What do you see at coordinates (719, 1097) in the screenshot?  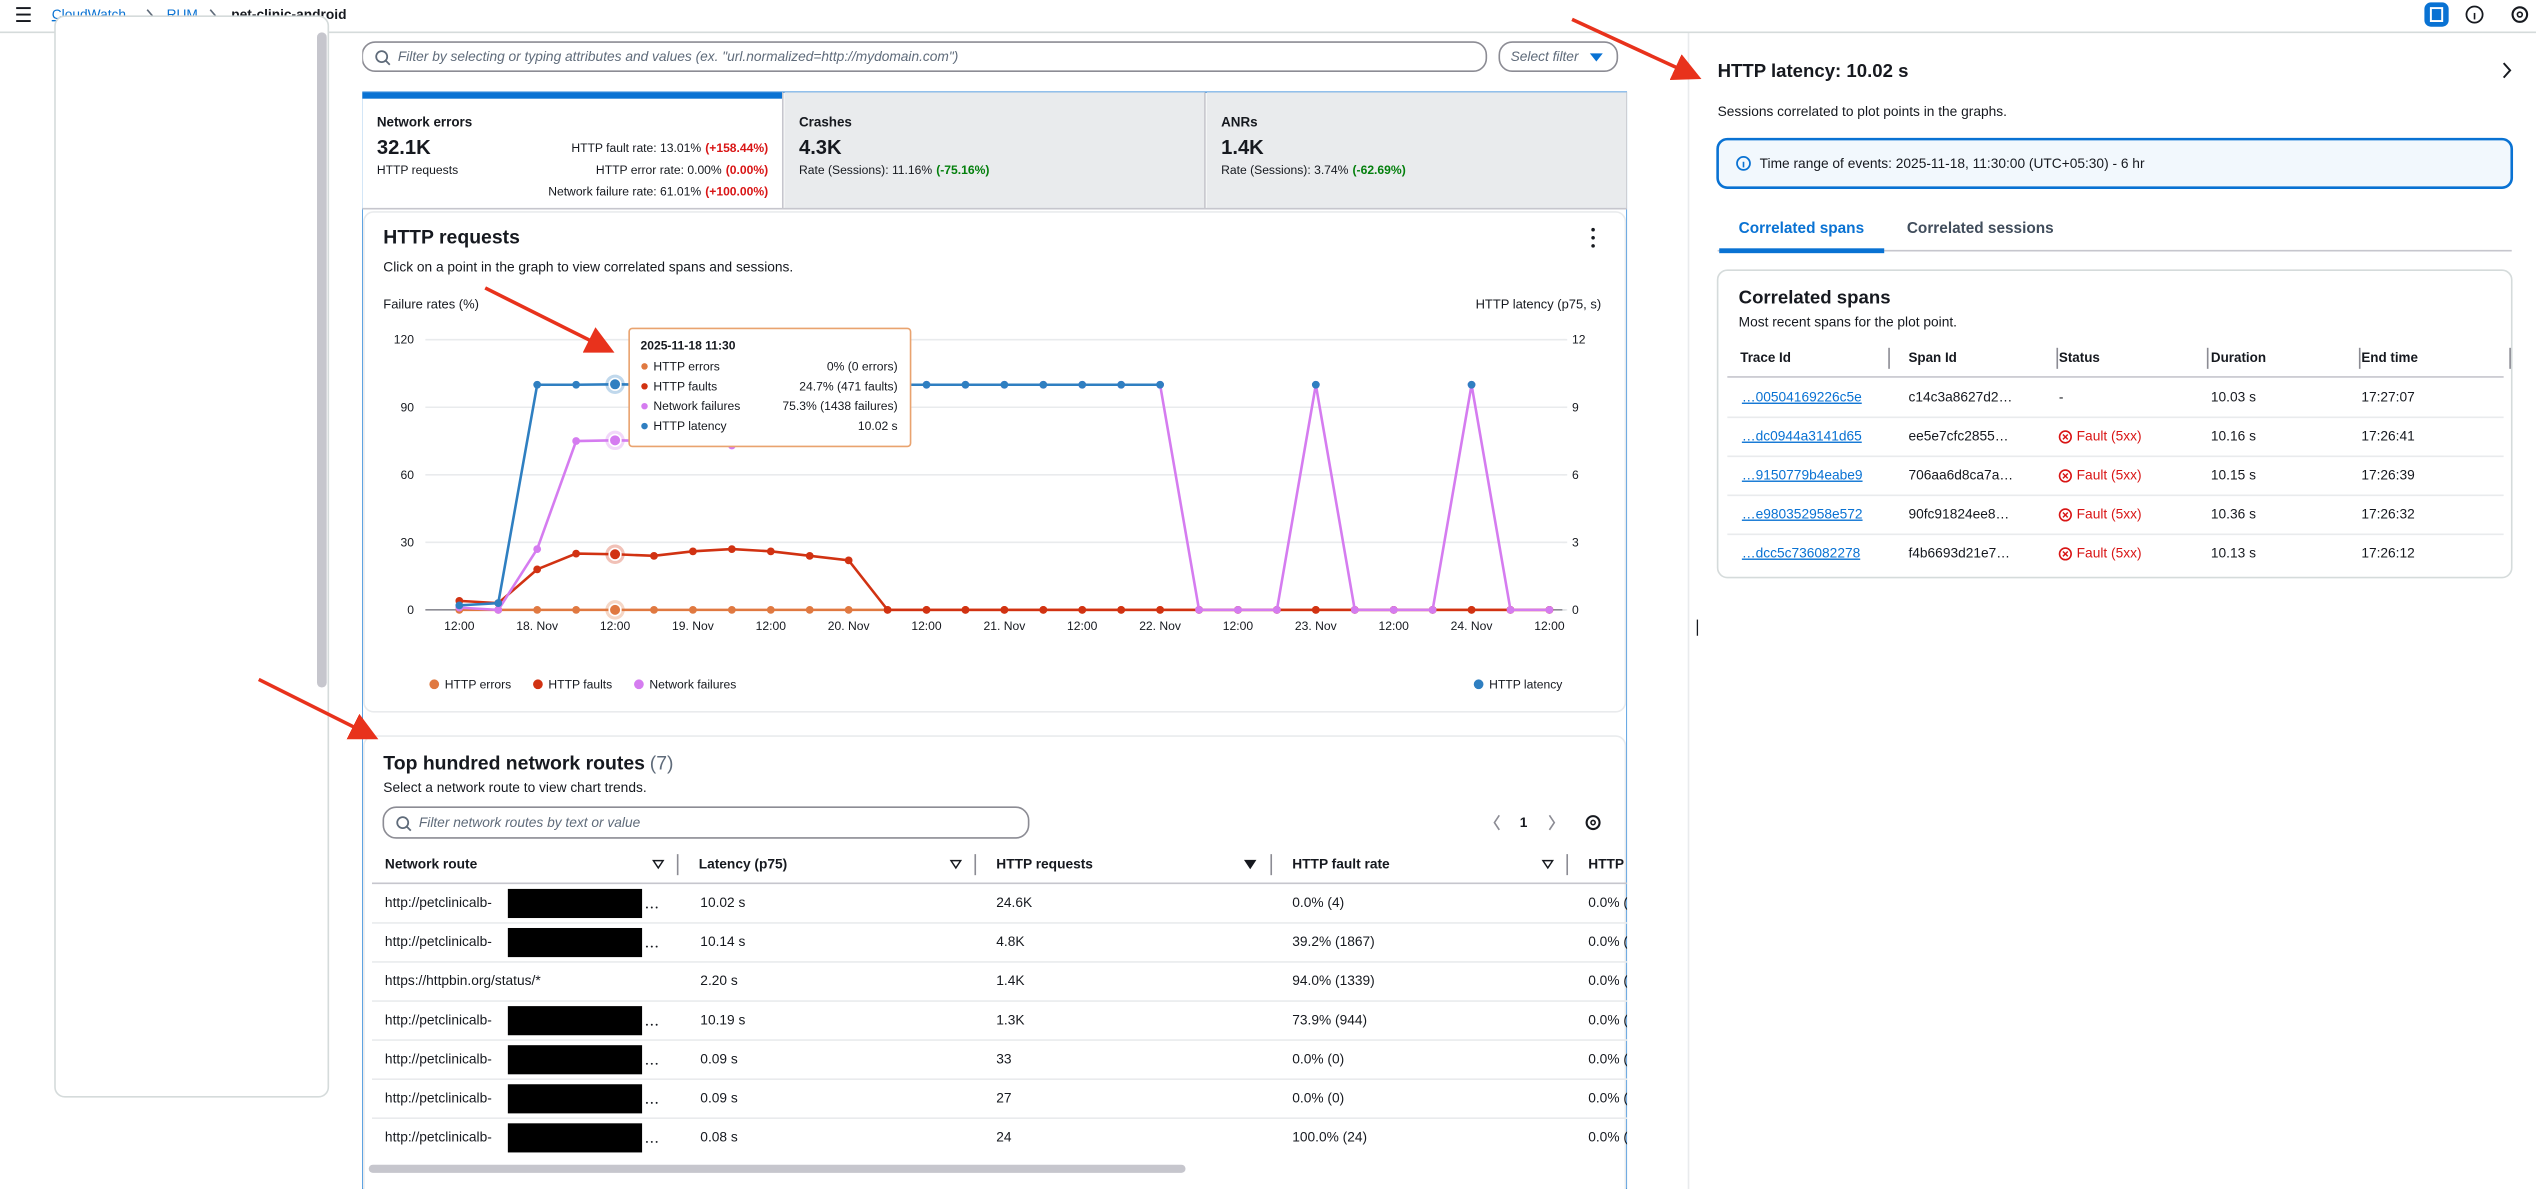 I see `table-cell: 0.09 s` at bounding box center [719, 1097].